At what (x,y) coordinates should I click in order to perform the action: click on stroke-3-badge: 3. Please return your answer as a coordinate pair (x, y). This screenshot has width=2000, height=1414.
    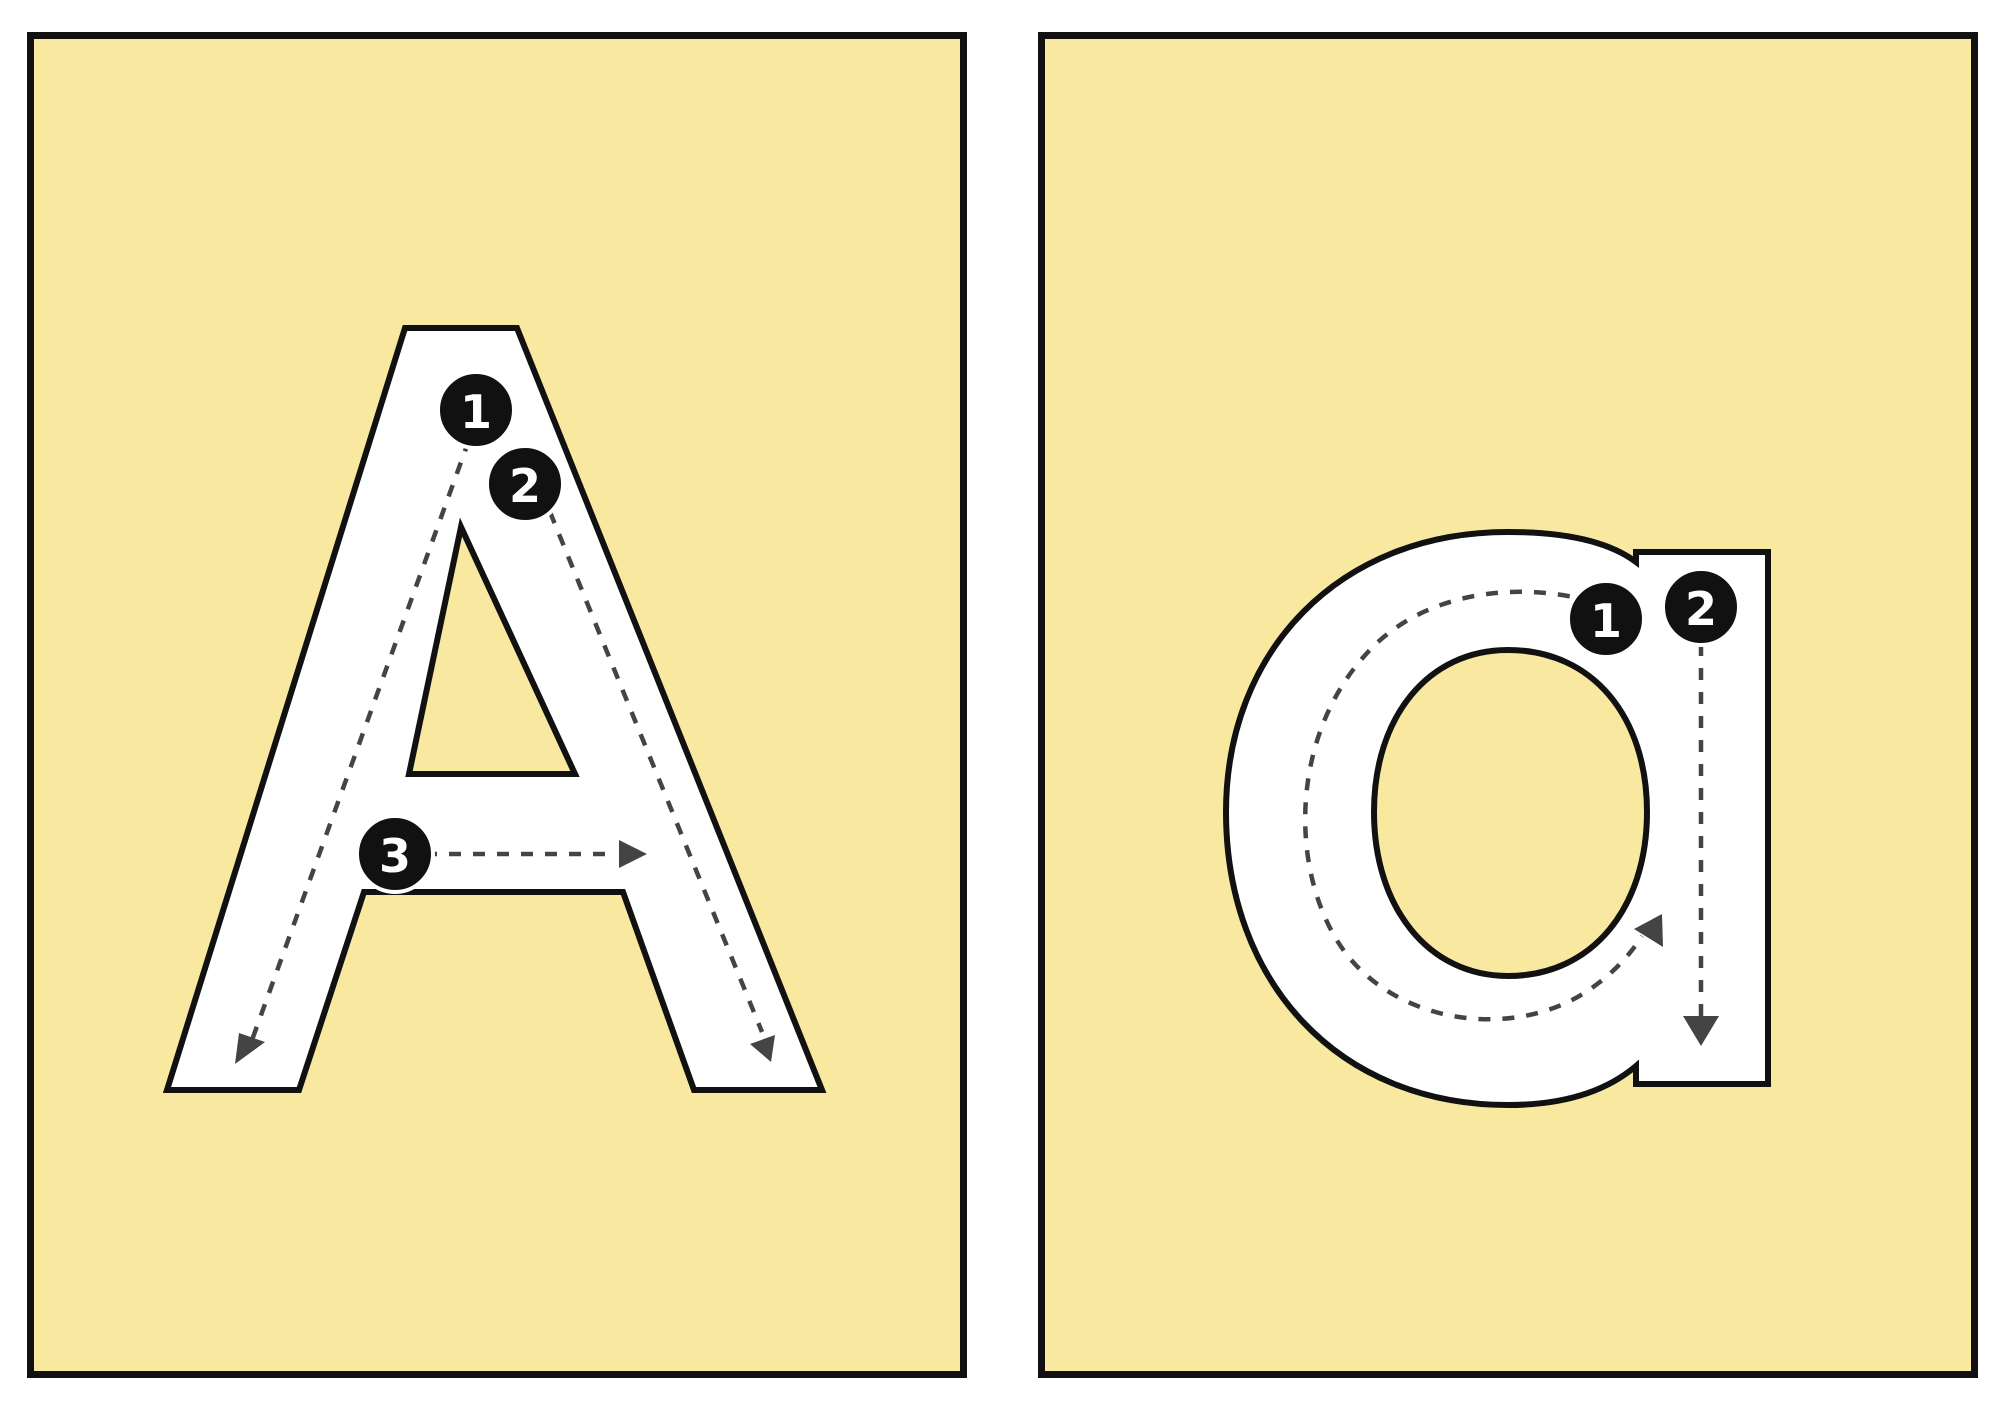
    Looking at the image, I should click on (395, 854).